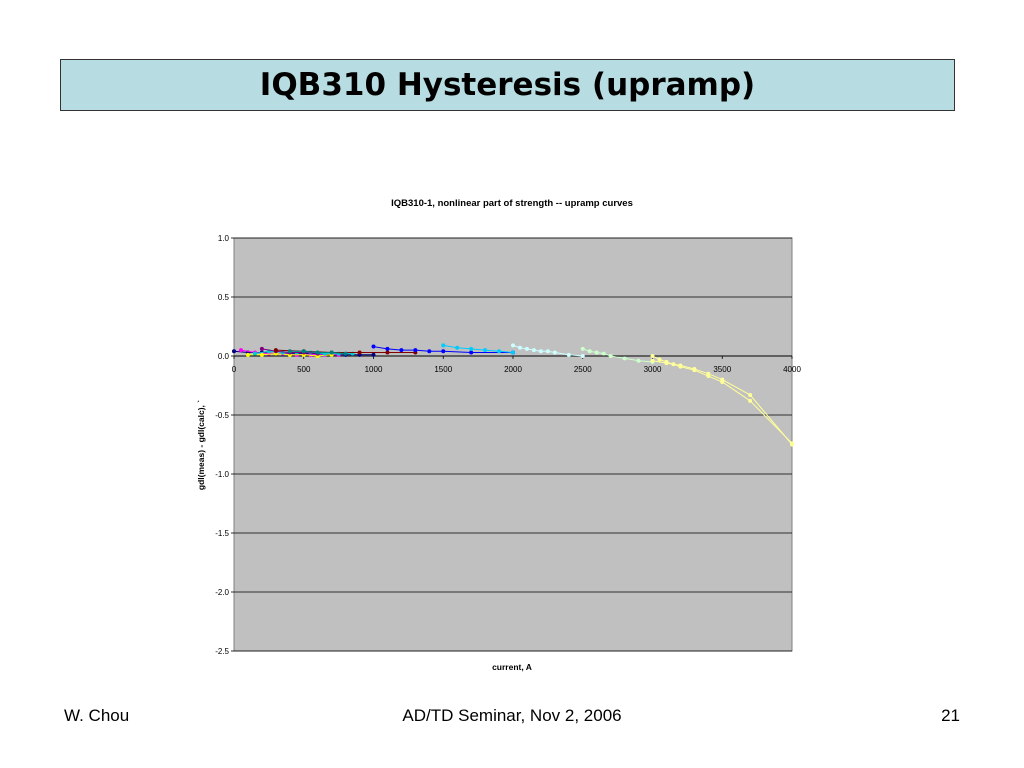 The image size is (1024, 768). Describe the element at coordinates (224, 445) in the screenshot. I see `y-axis-ticks: 1.0 0.5 0.0 -0.5 -1.0 -1.5 -2.0 -2.5` at that location.